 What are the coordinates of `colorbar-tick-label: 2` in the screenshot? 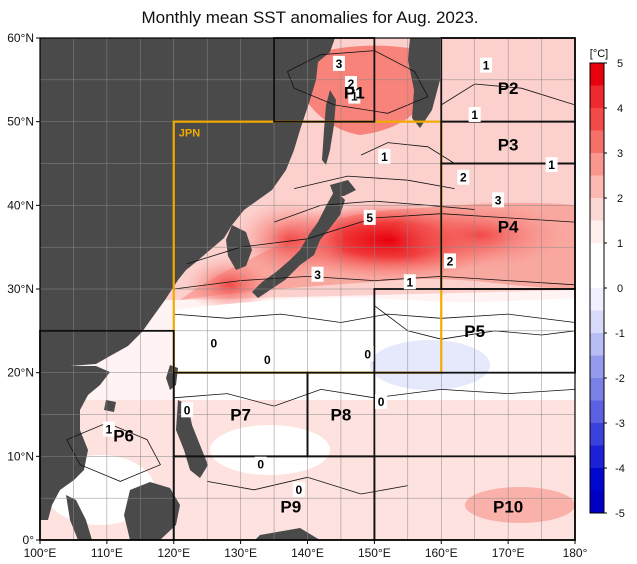 It's located at (620, 199).